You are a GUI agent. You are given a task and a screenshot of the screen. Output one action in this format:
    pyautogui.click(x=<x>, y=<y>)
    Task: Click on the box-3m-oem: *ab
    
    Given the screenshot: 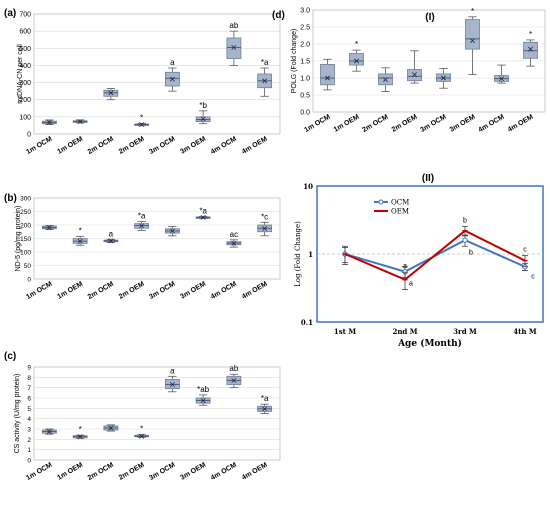 What is the action you would take?
    pyautogui.click(x=203, y=395)
    